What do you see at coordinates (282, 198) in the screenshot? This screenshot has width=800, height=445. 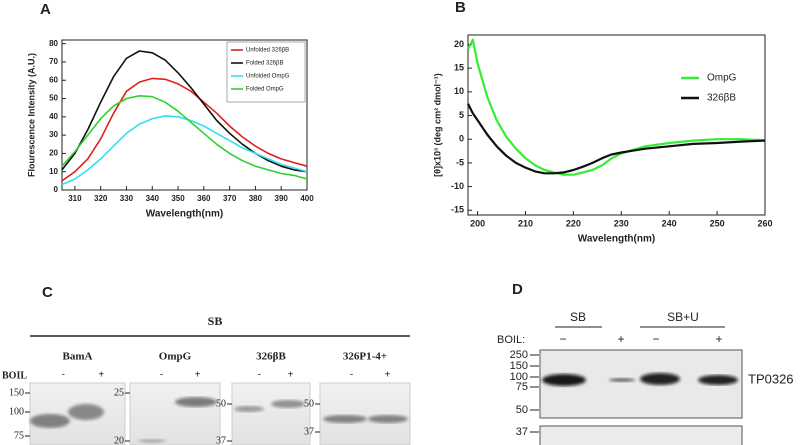 I see `x-tick-label: 390` at bounding box center [282, 198].